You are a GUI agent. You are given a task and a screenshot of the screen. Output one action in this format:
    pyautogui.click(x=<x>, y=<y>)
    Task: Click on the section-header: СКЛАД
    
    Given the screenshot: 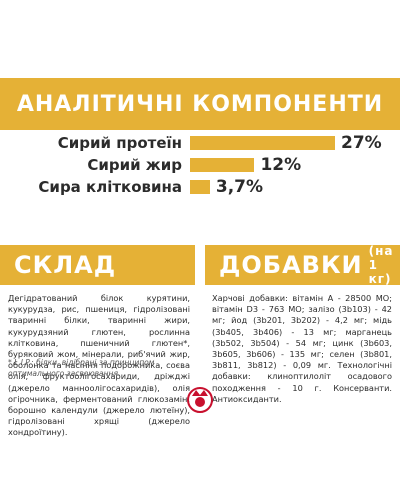 What is the action you would take?
    pyautogui.click(x=97, y=265)
    